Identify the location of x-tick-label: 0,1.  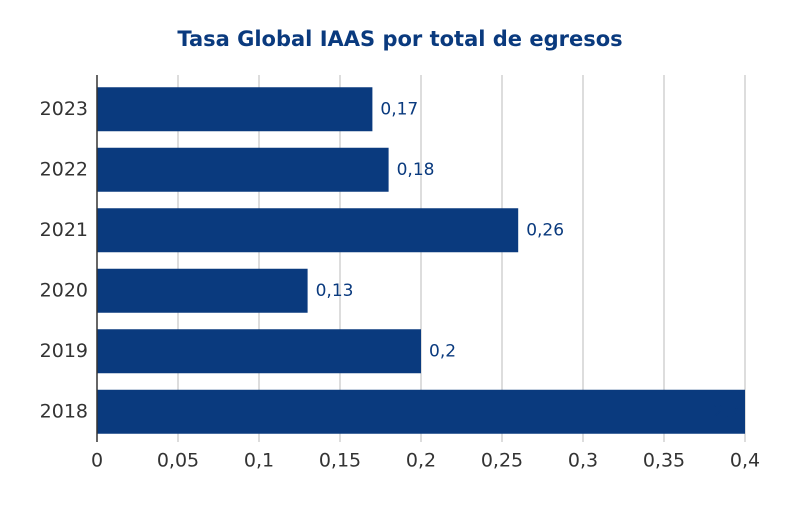
(259, 461).